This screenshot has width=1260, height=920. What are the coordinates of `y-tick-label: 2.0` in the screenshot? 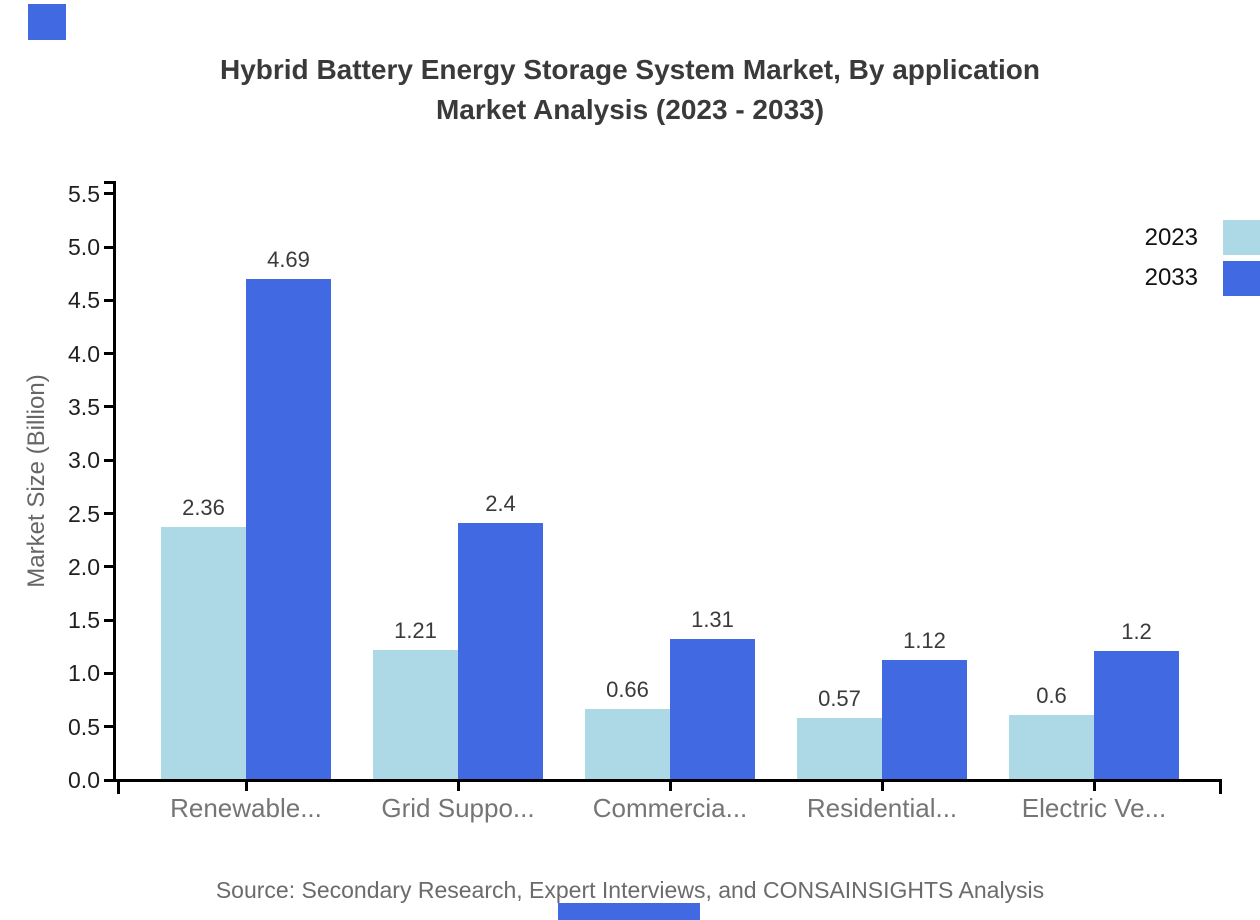 It's located at (84, 566).